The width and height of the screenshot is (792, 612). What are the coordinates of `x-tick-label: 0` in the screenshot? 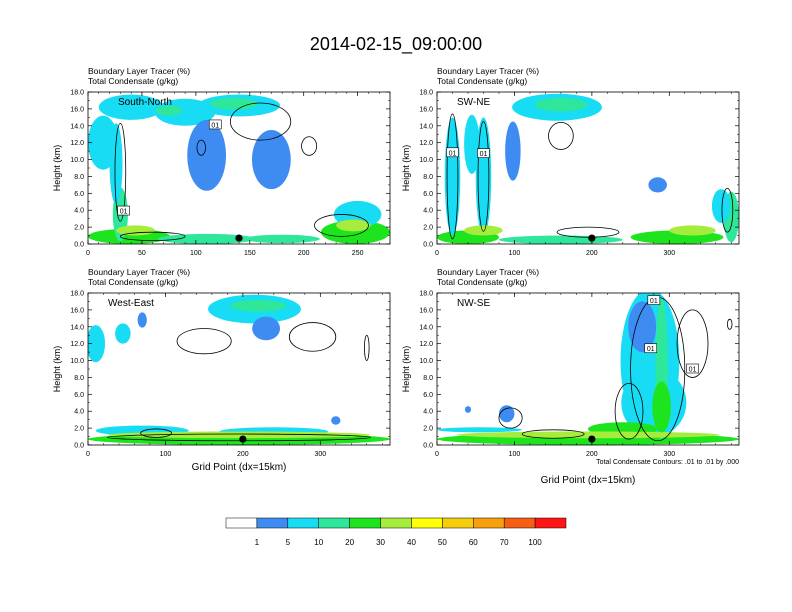 It's located at (88, 454).